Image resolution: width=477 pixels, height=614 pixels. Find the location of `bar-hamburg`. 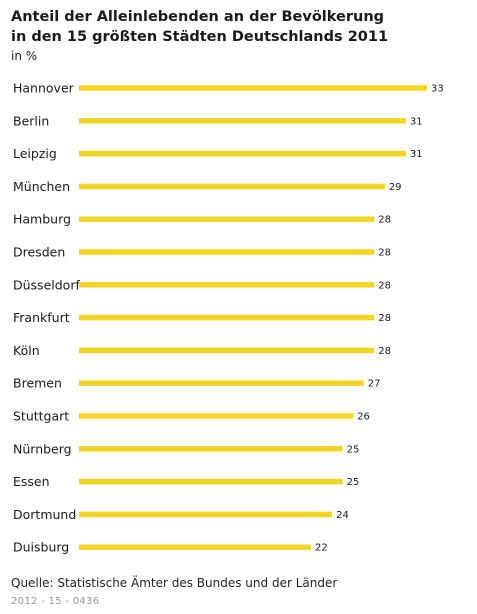

bar-hamburg is located at coordinates (227, 219).